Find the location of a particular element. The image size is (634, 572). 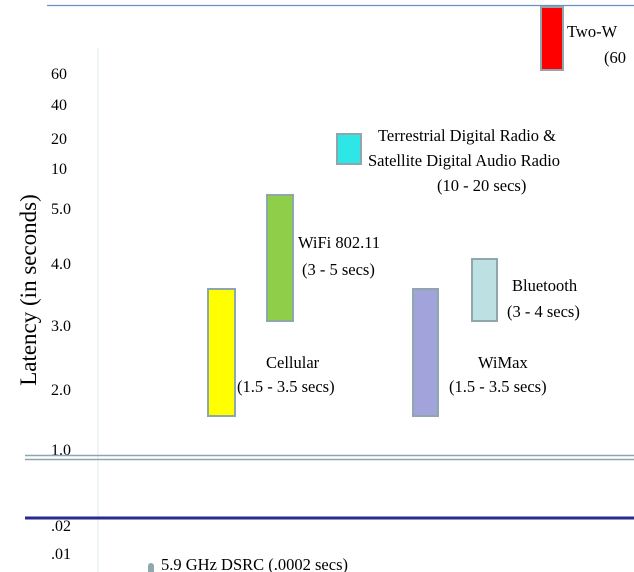

label-radio-range: (10 - 20 secs) is located at coordinates (481, 185).